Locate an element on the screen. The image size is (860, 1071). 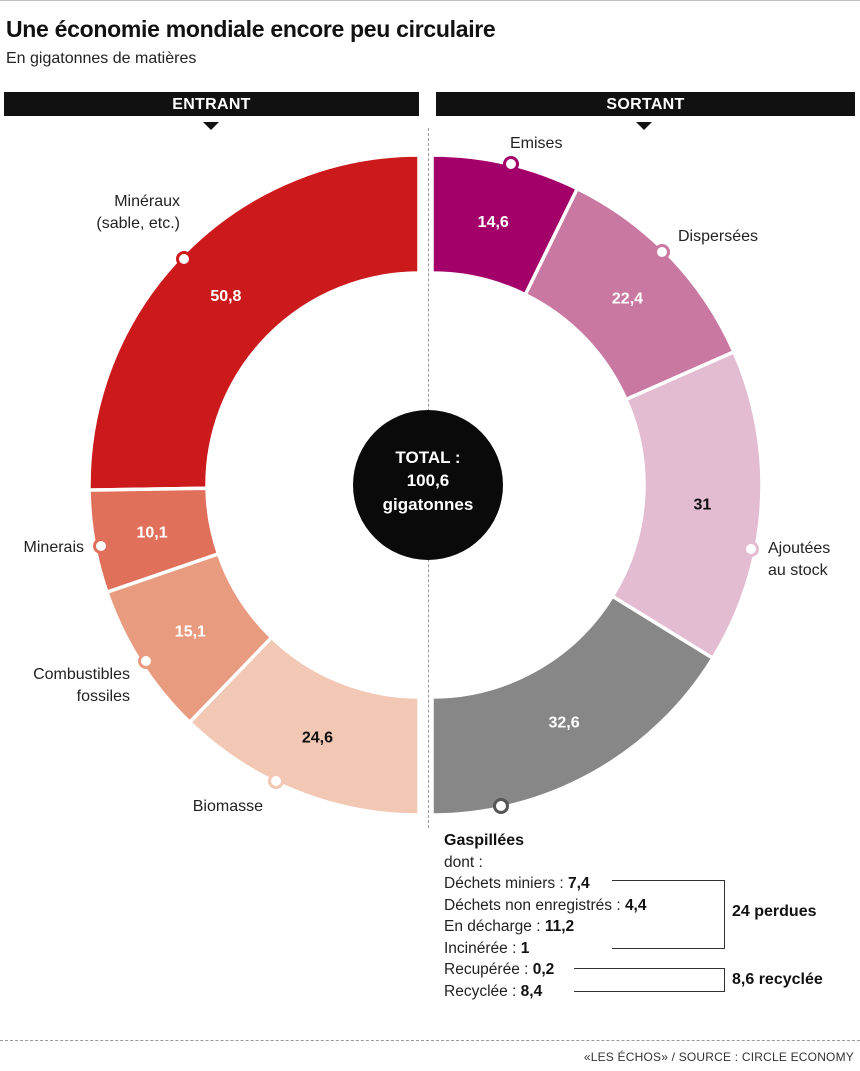
label-biomasse-line1: Biomasse is located at coordinates (227, 806).